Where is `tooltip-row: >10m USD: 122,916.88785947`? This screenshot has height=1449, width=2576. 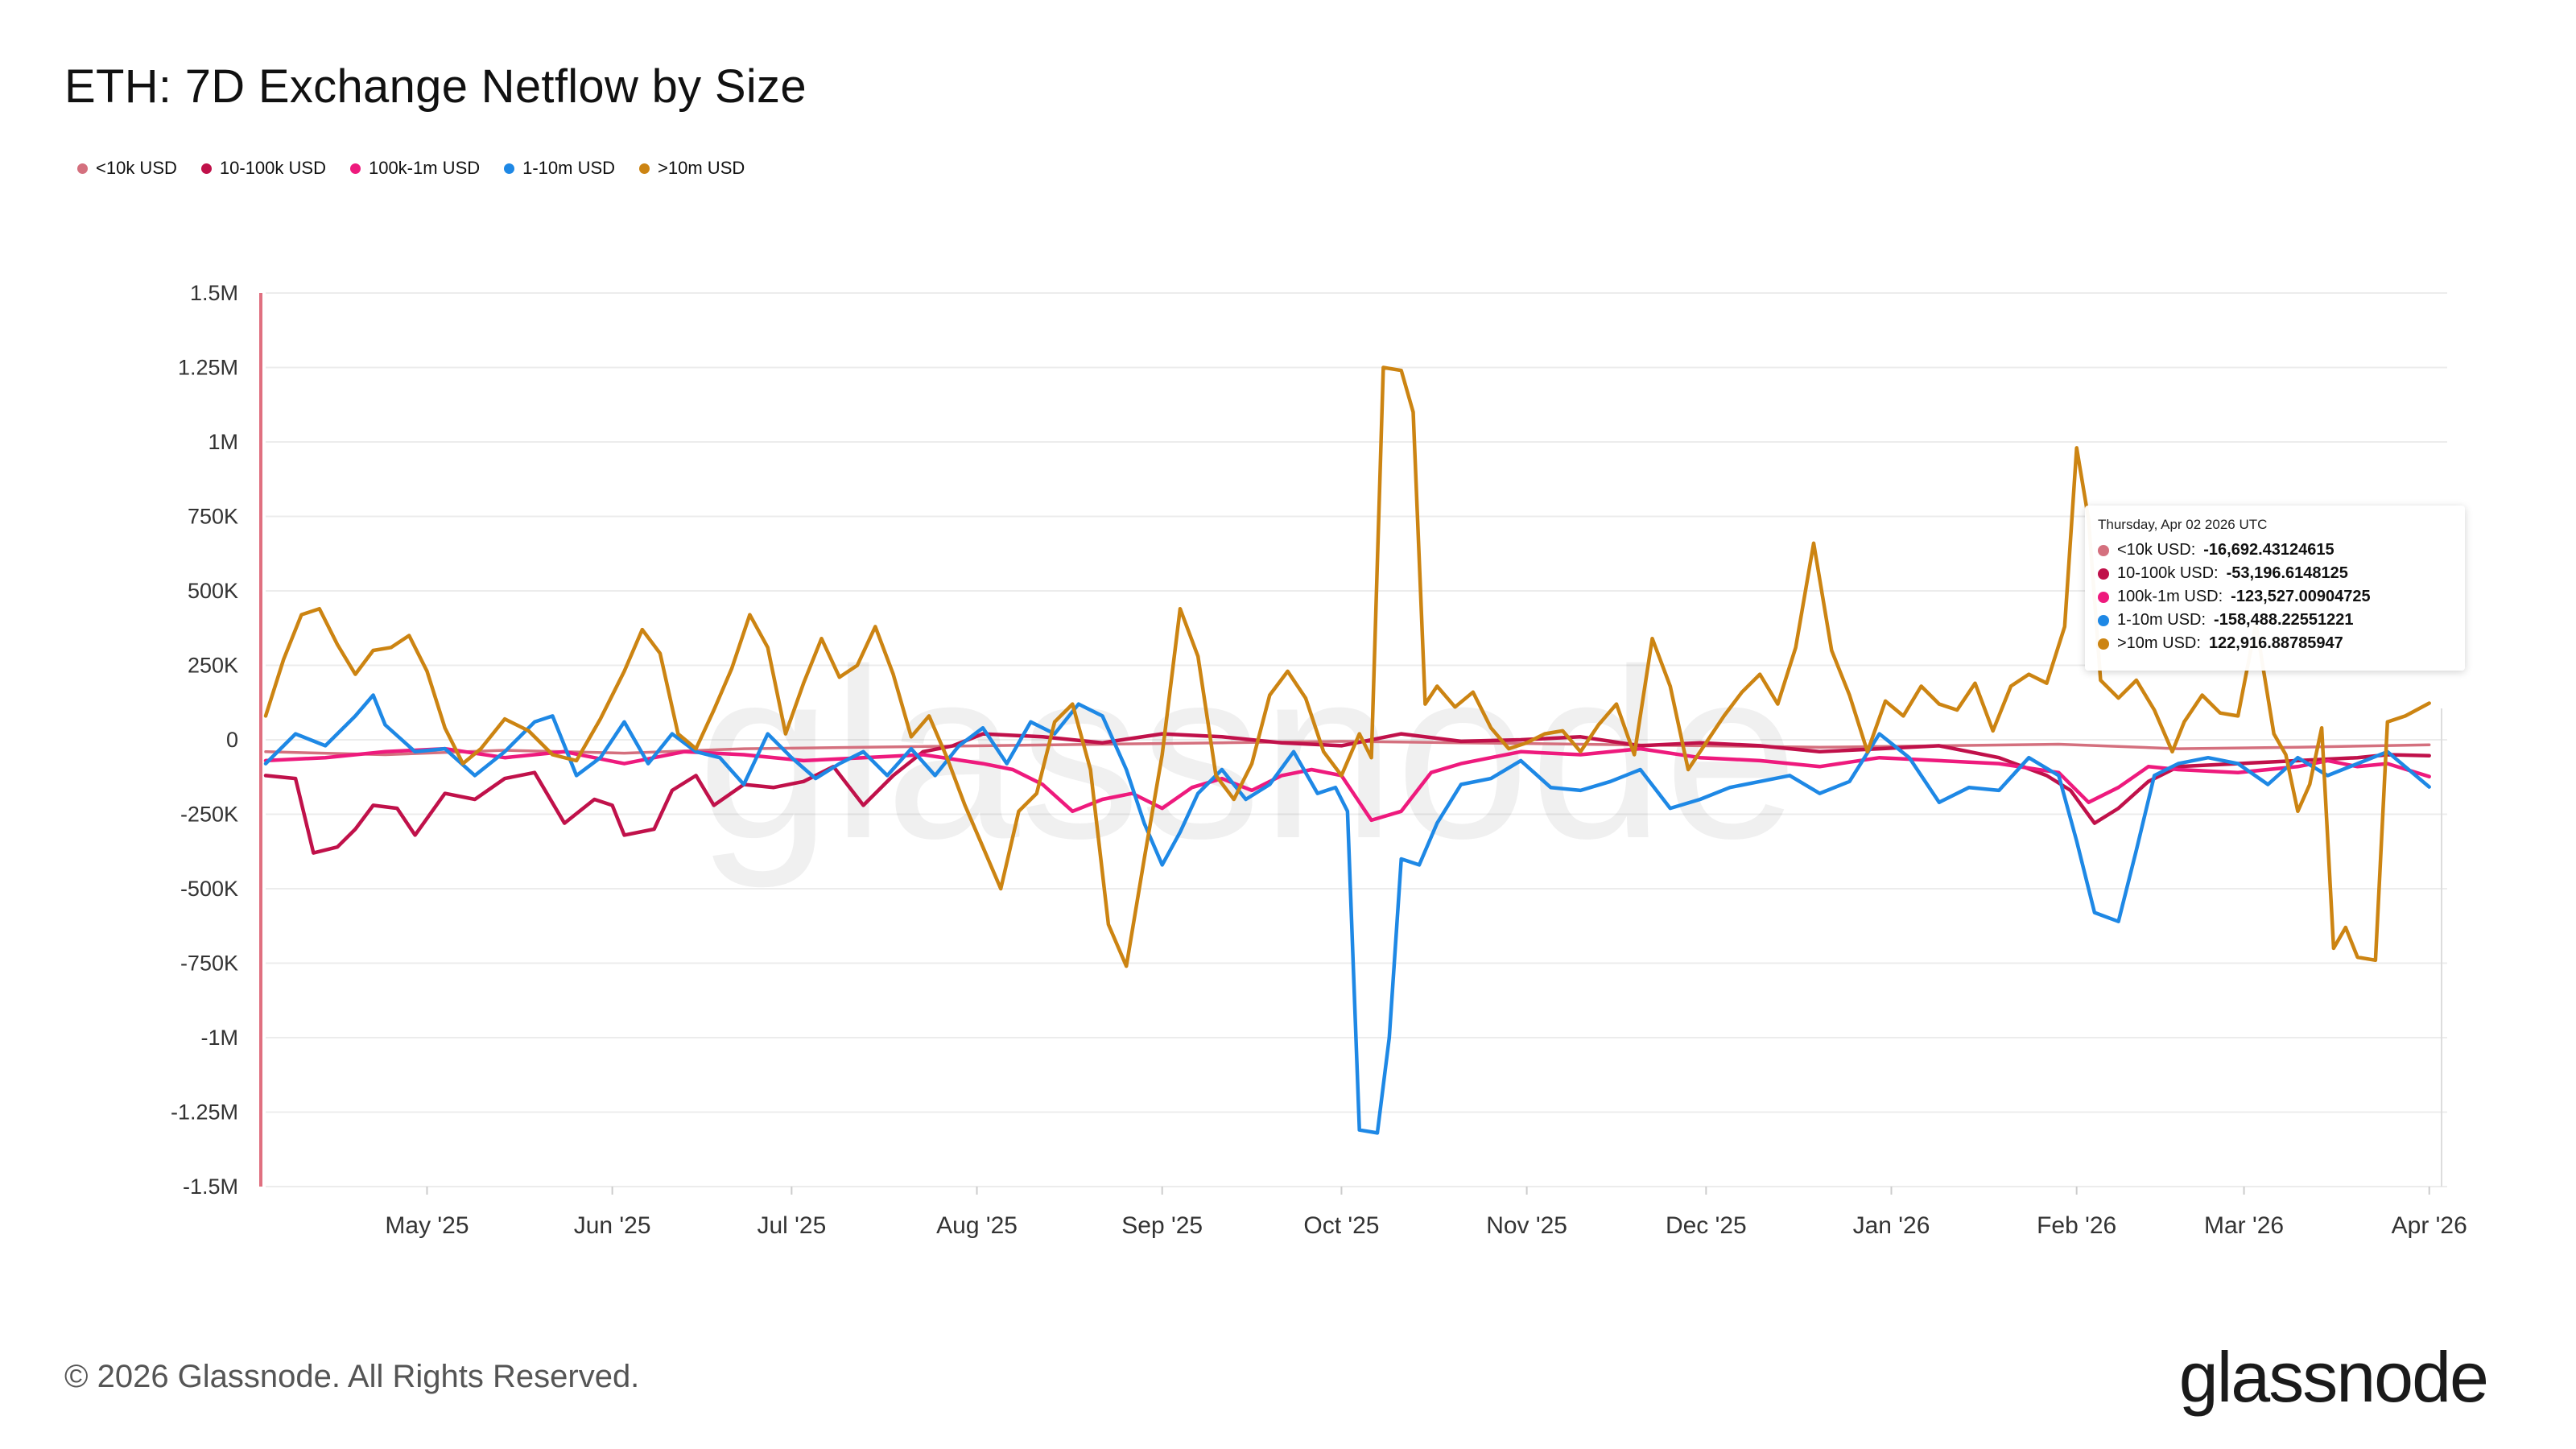
tooltip-row: >10m USD: 122,916.88785947 is located at coordinates (2275, 643).